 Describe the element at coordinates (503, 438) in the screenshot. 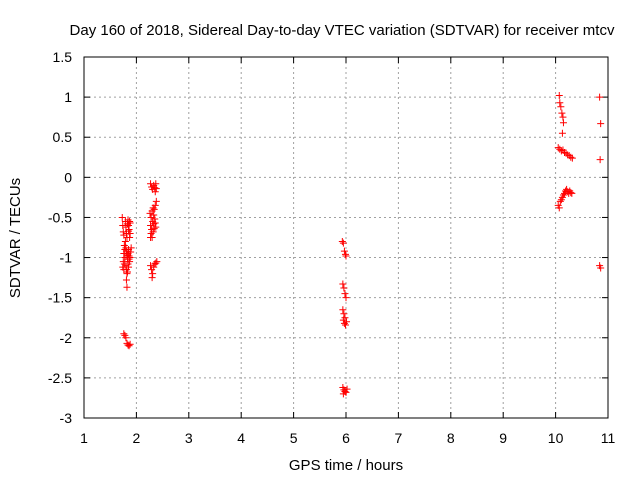

I see `x-tick-label: 9` at that location.